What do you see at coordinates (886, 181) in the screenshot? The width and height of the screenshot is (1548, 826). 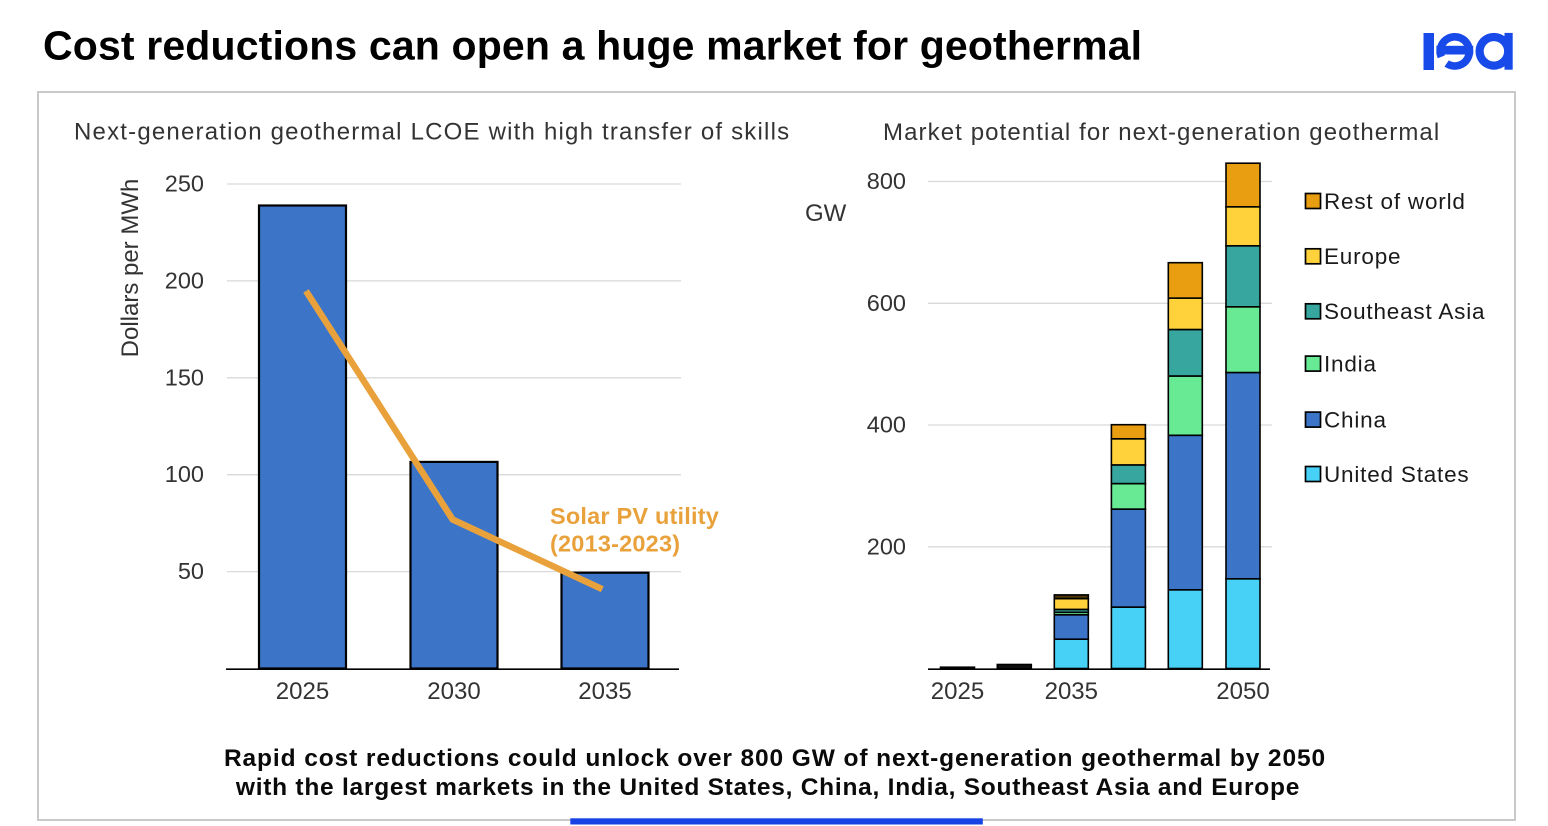 I see `svg-text: 800` at bounding box center [886, 181].